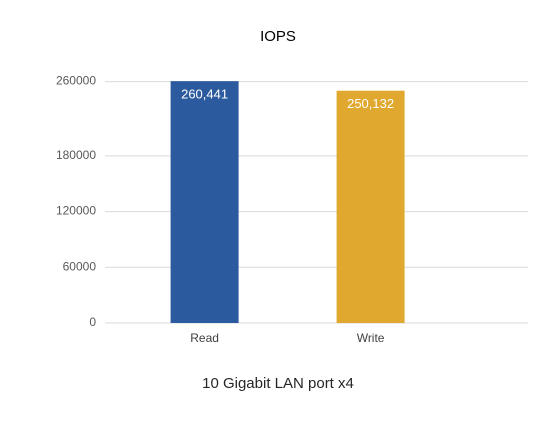 This screenshot has width=556, height=421. What do you see at coordinates (278, 383) in the screenshot?
I see `x-axis-title: 10 Gigabit LAN port x4` at bounding box center [278, 383].